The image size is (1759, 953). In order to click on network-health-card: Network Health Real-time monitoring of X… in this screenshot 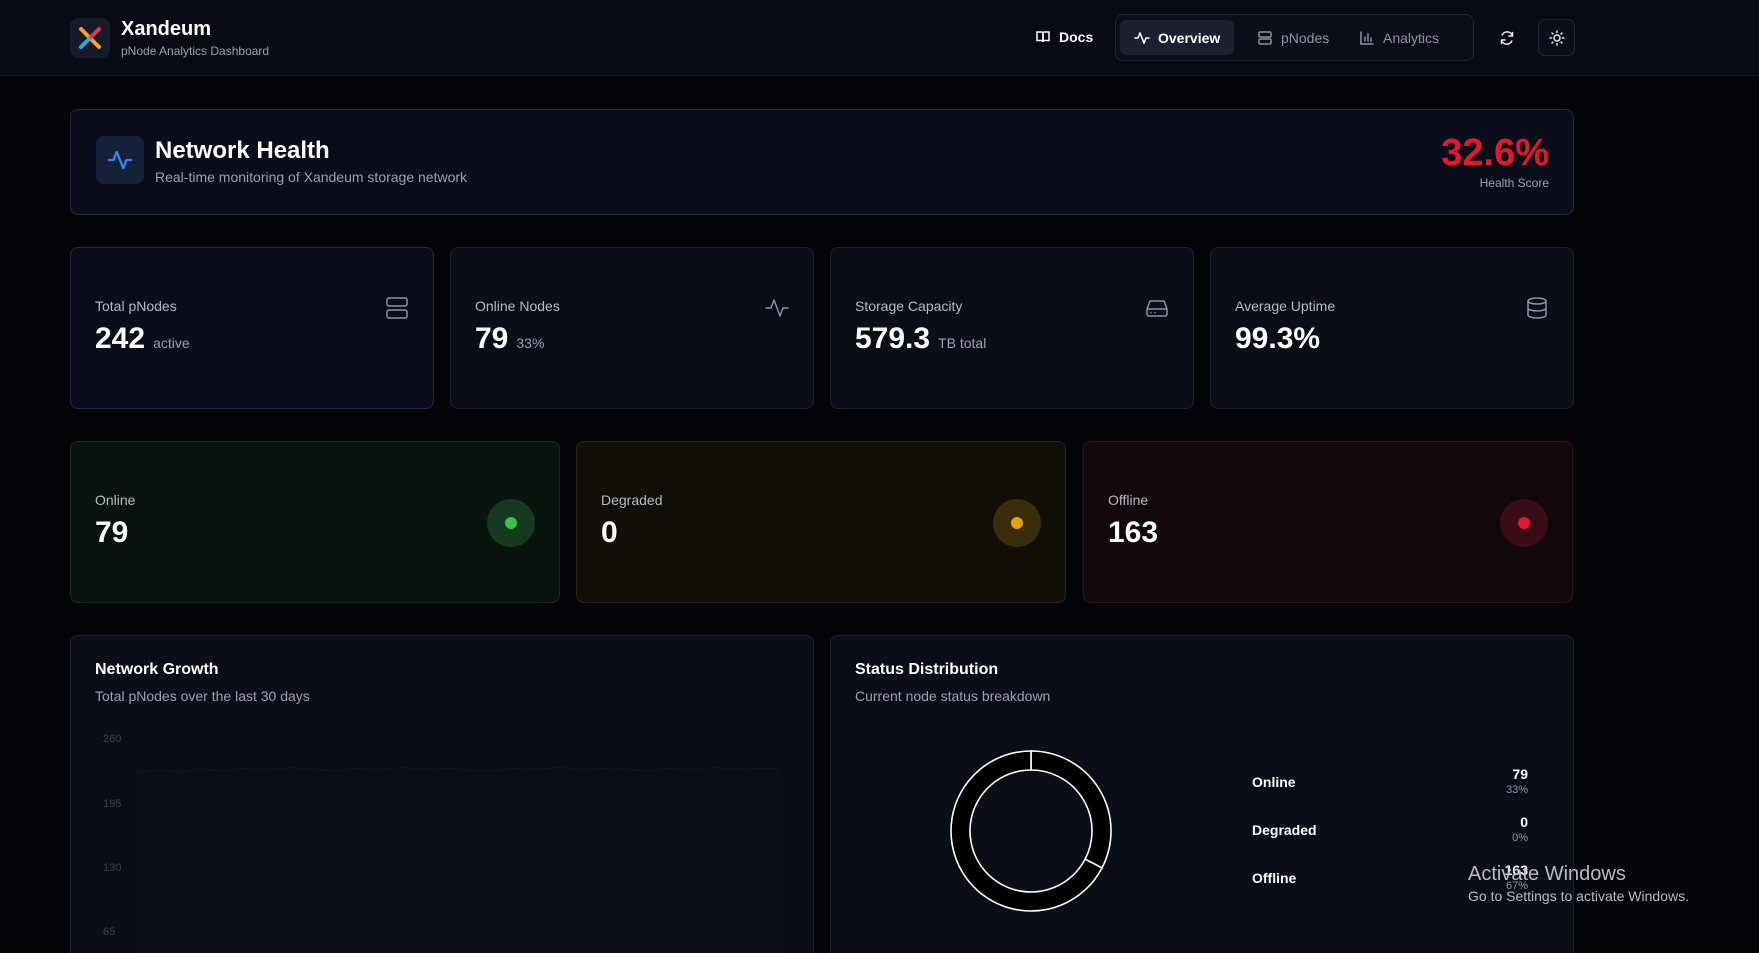, I will do `click(822, 162)`.